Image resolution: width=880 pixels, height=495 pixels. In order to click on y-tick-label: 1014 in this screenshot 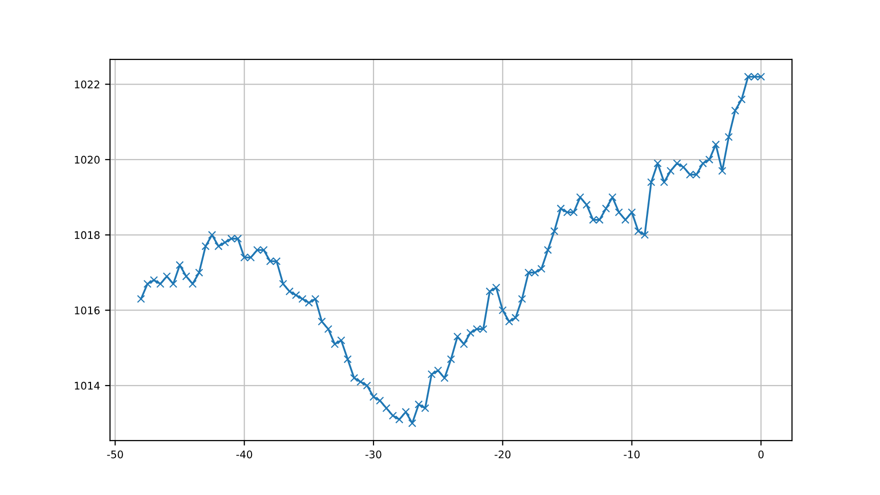, I will do `click(87, 386)`.